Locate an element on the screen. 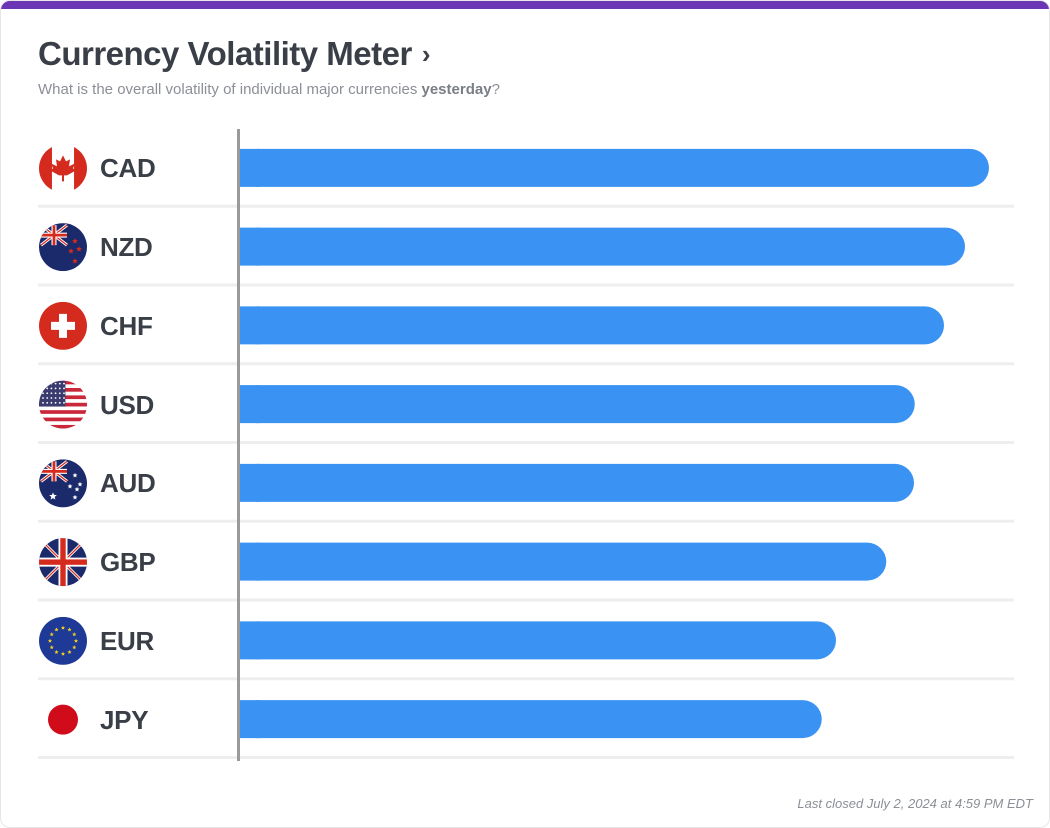  uk-flag-icon is located at coordinates (63, 562).